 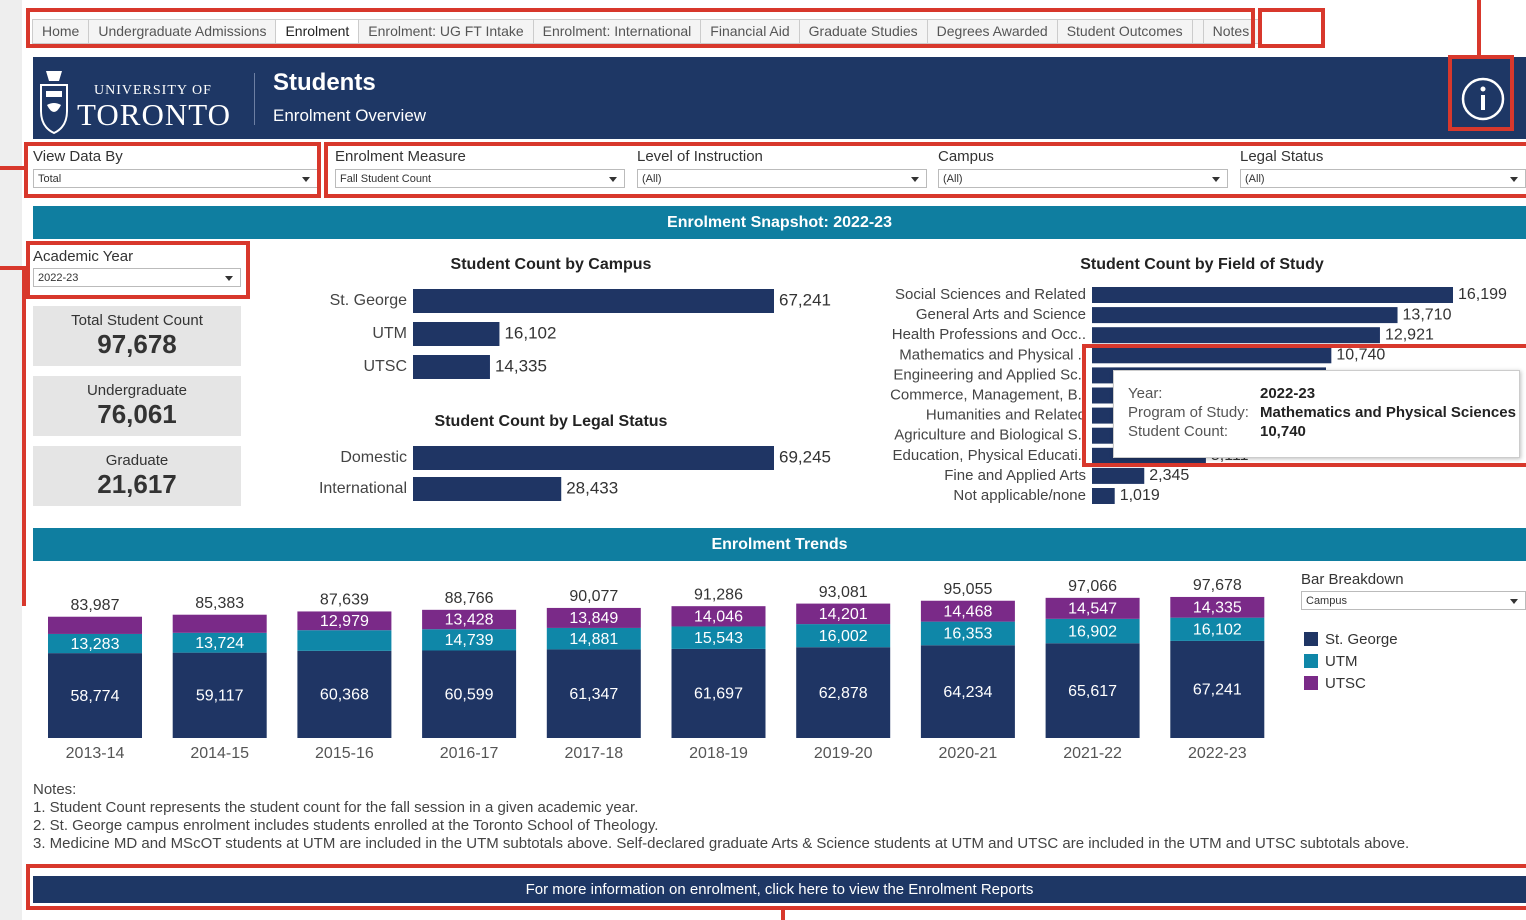 I want to click on segment-label: 61,347, so click(x=593, y=694).